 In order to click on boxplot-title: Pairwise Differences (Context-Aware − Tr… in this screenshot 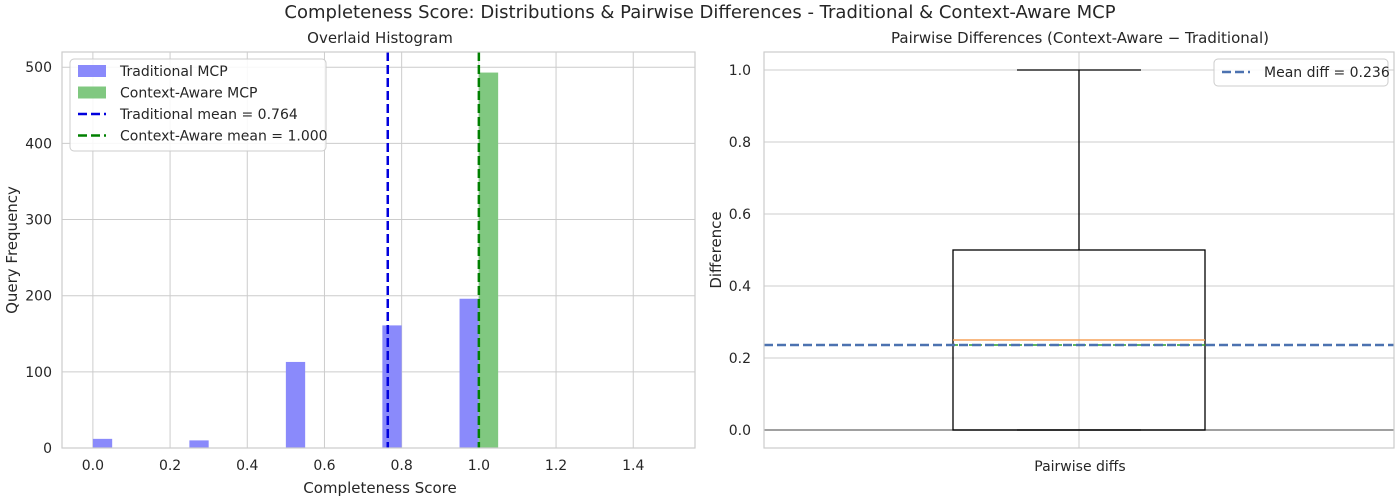, I will do `click(1080, 38)`.